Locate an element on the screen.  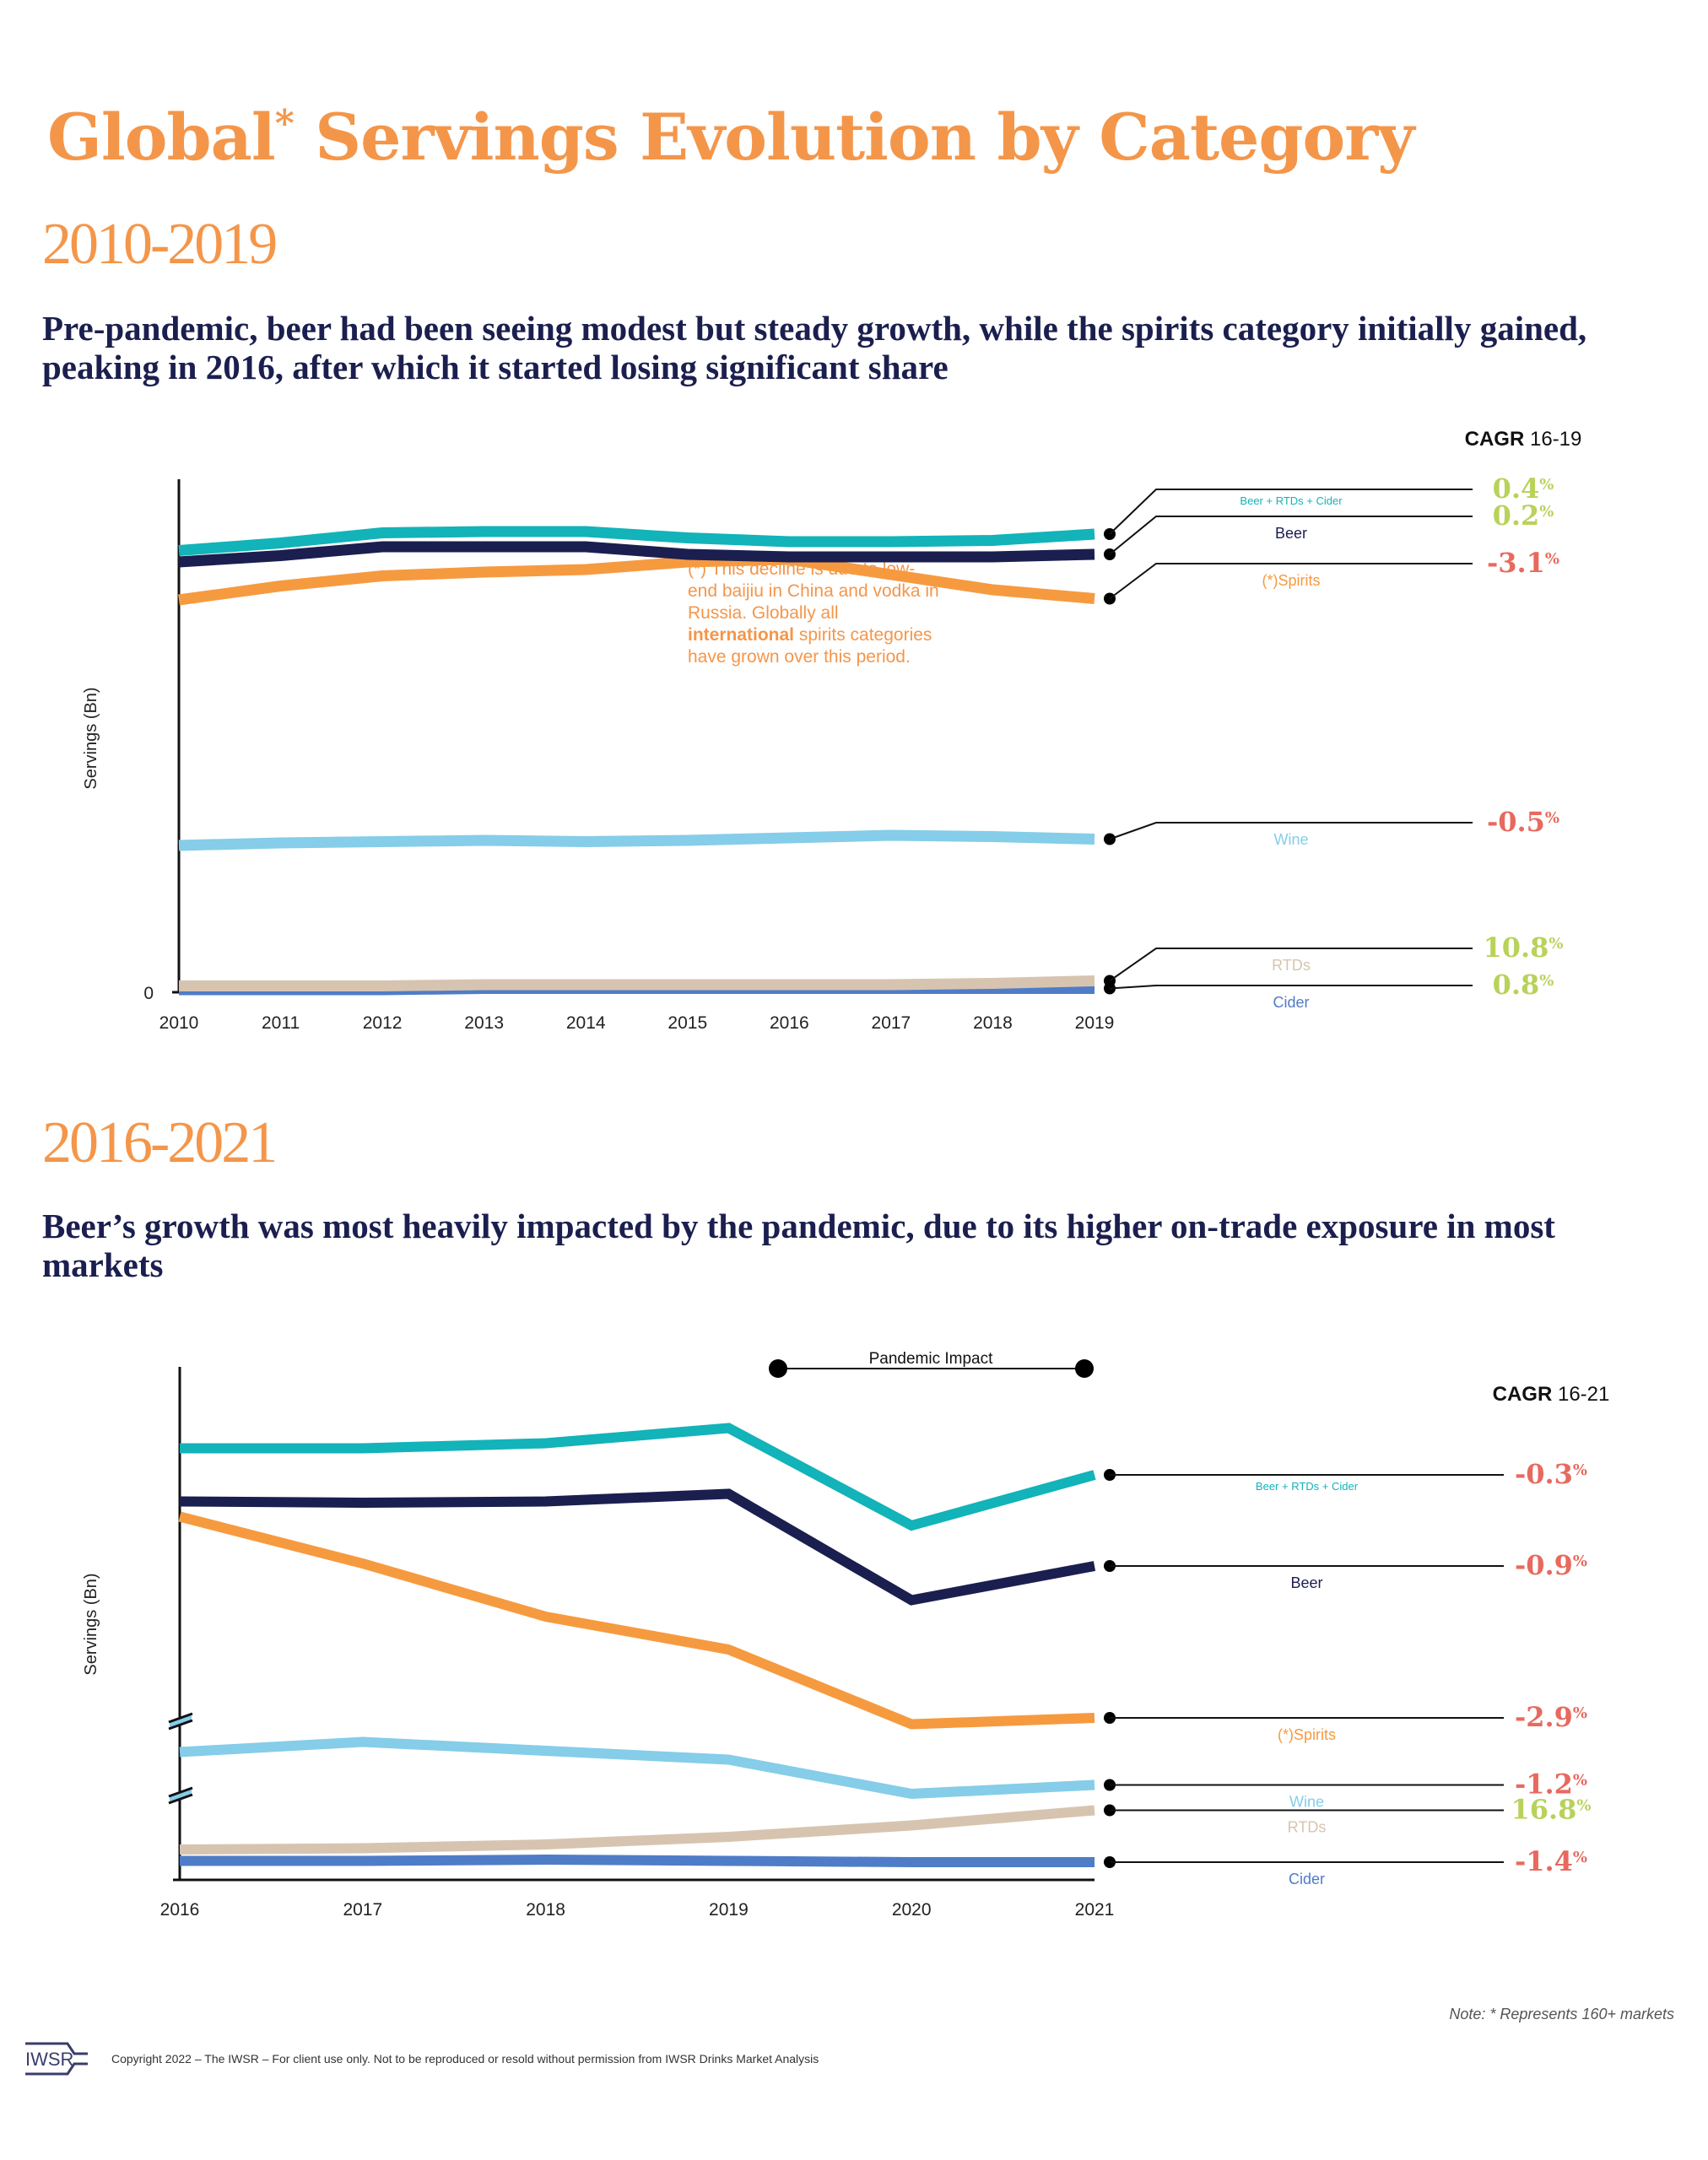
cagr-number: -1.4 is located at coordinates (1544, 1861).